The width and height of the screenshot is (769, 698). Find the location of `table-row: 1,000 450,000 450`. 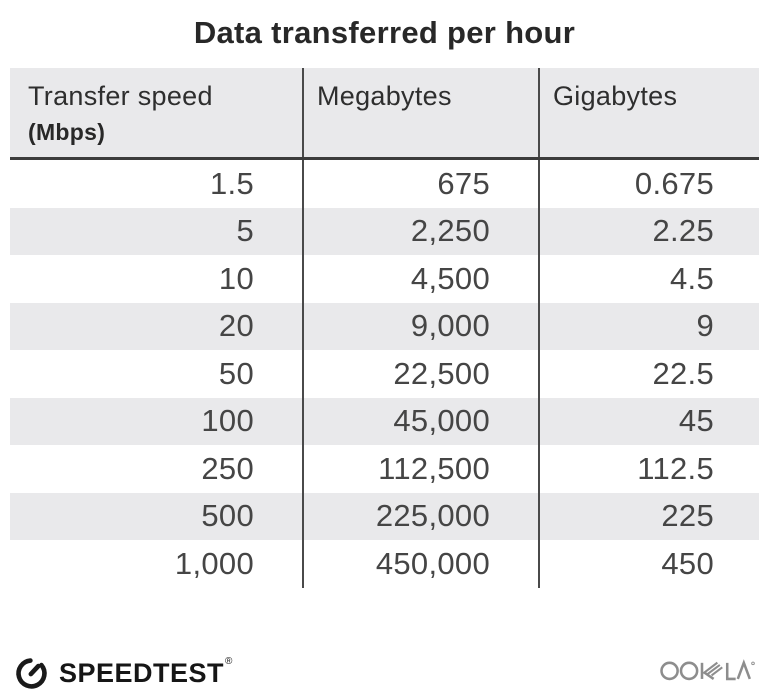

table-row: 1,000 450,000 450 is located at coordinates (384, 564).